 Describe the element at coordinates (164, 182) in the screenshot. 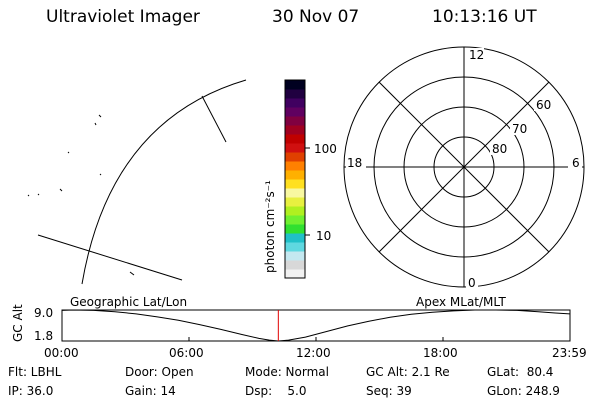

I see `geographic-arc` at that location.